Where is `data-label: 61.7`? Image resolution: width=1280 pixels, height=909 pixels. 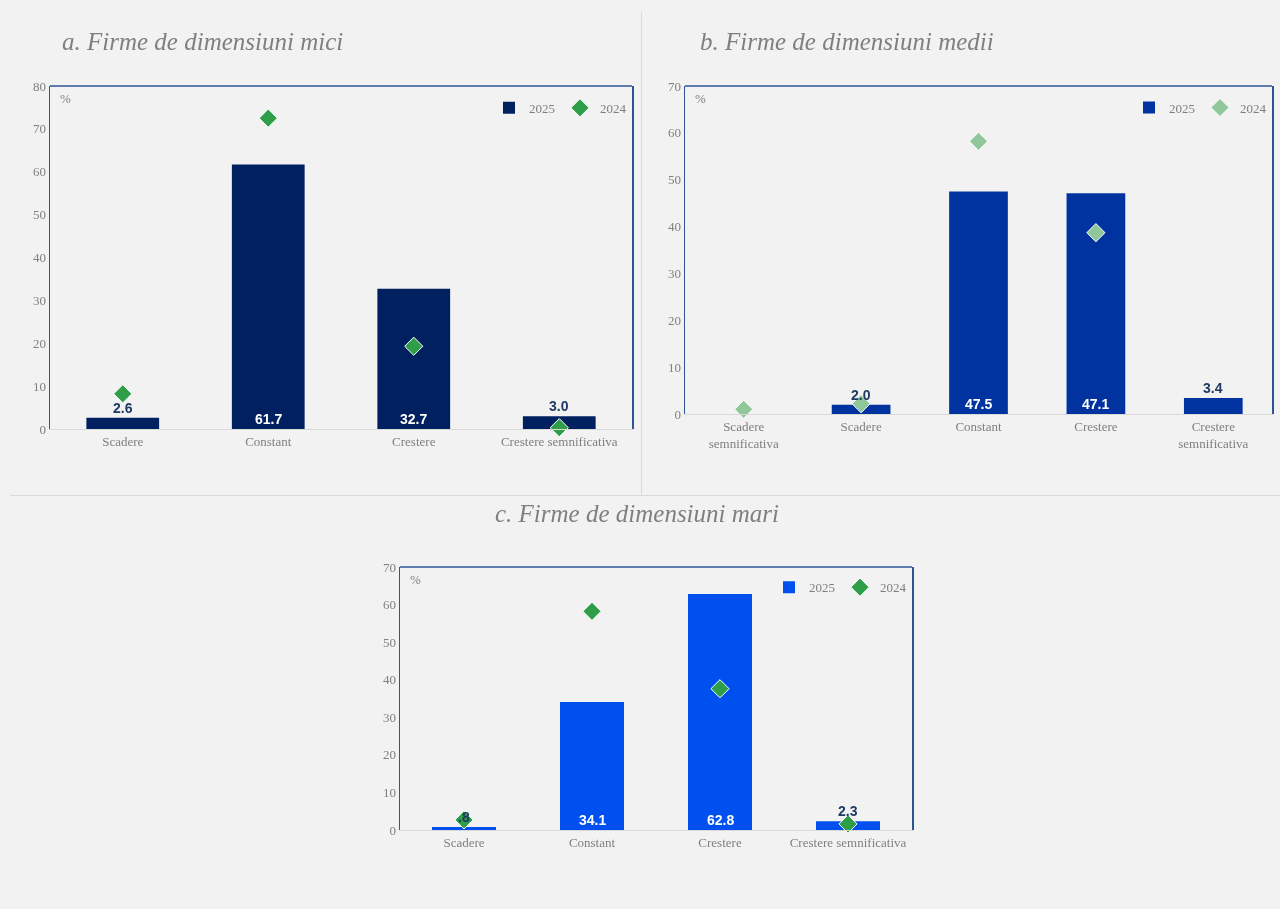
data-label: 61.7 is located at coordinates (269, 419).